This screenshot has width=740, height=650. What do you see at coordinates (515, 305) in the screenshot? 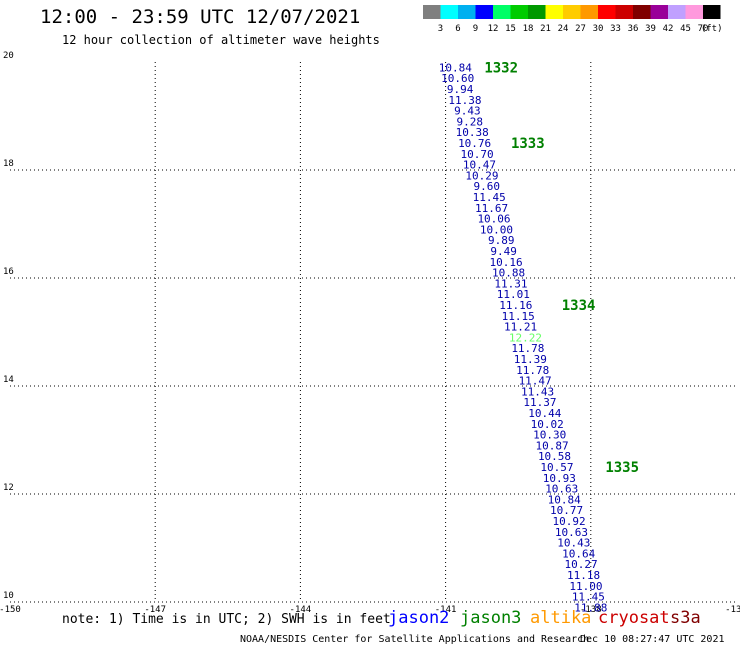
I see `wave-height-value: 11.16` at bounding box center [515, 305].